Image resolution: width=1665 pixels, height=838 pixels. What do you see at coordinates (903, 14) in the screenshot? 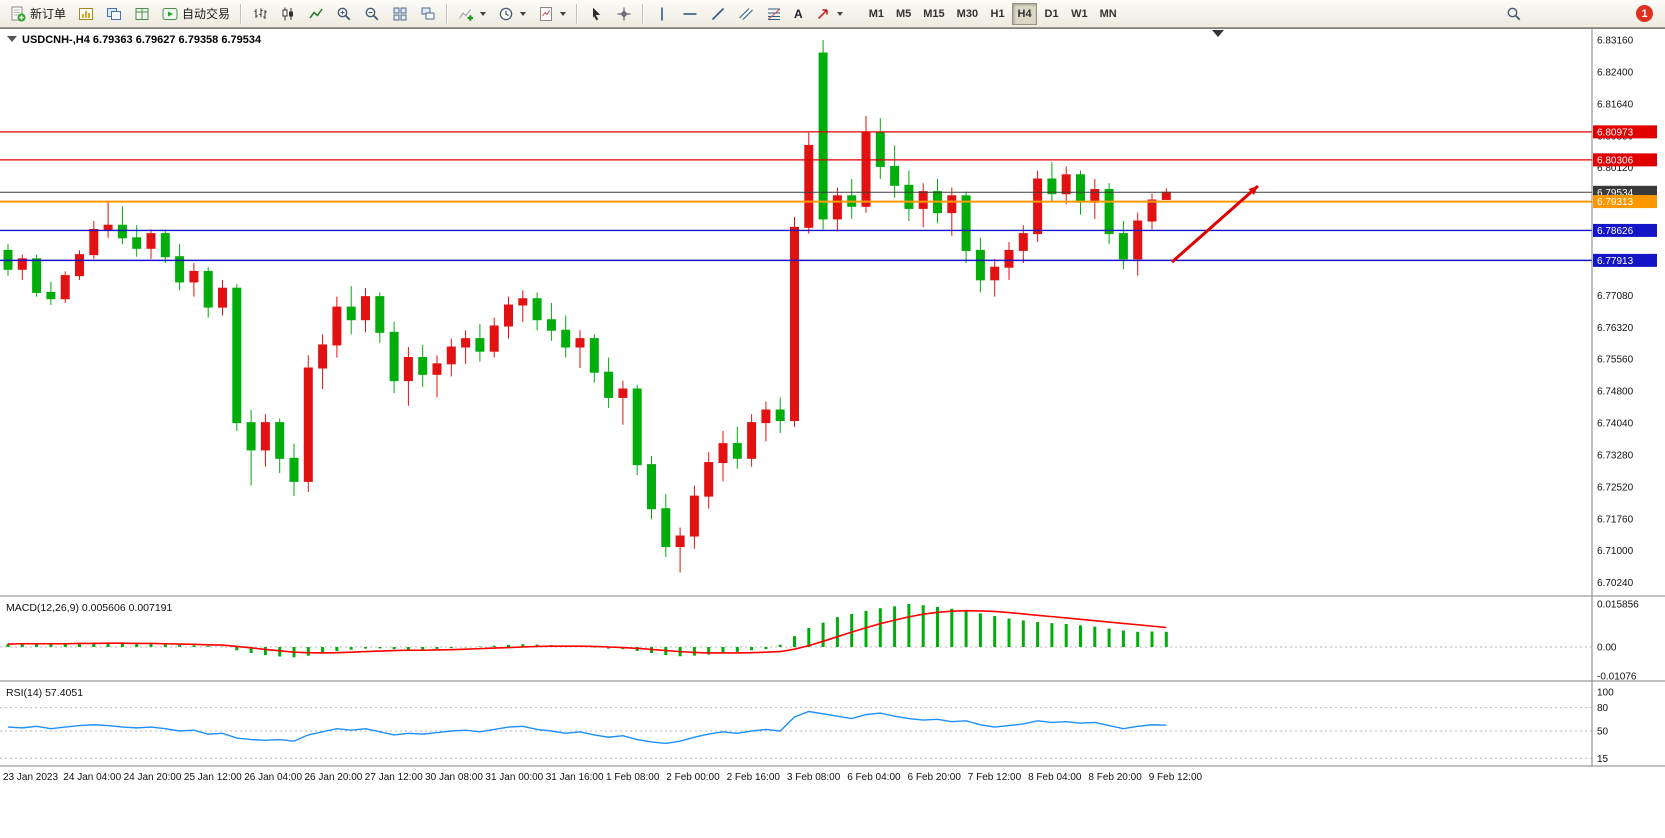
I see `timeframe-button-m5: M5` at bounding box center [903, 14].